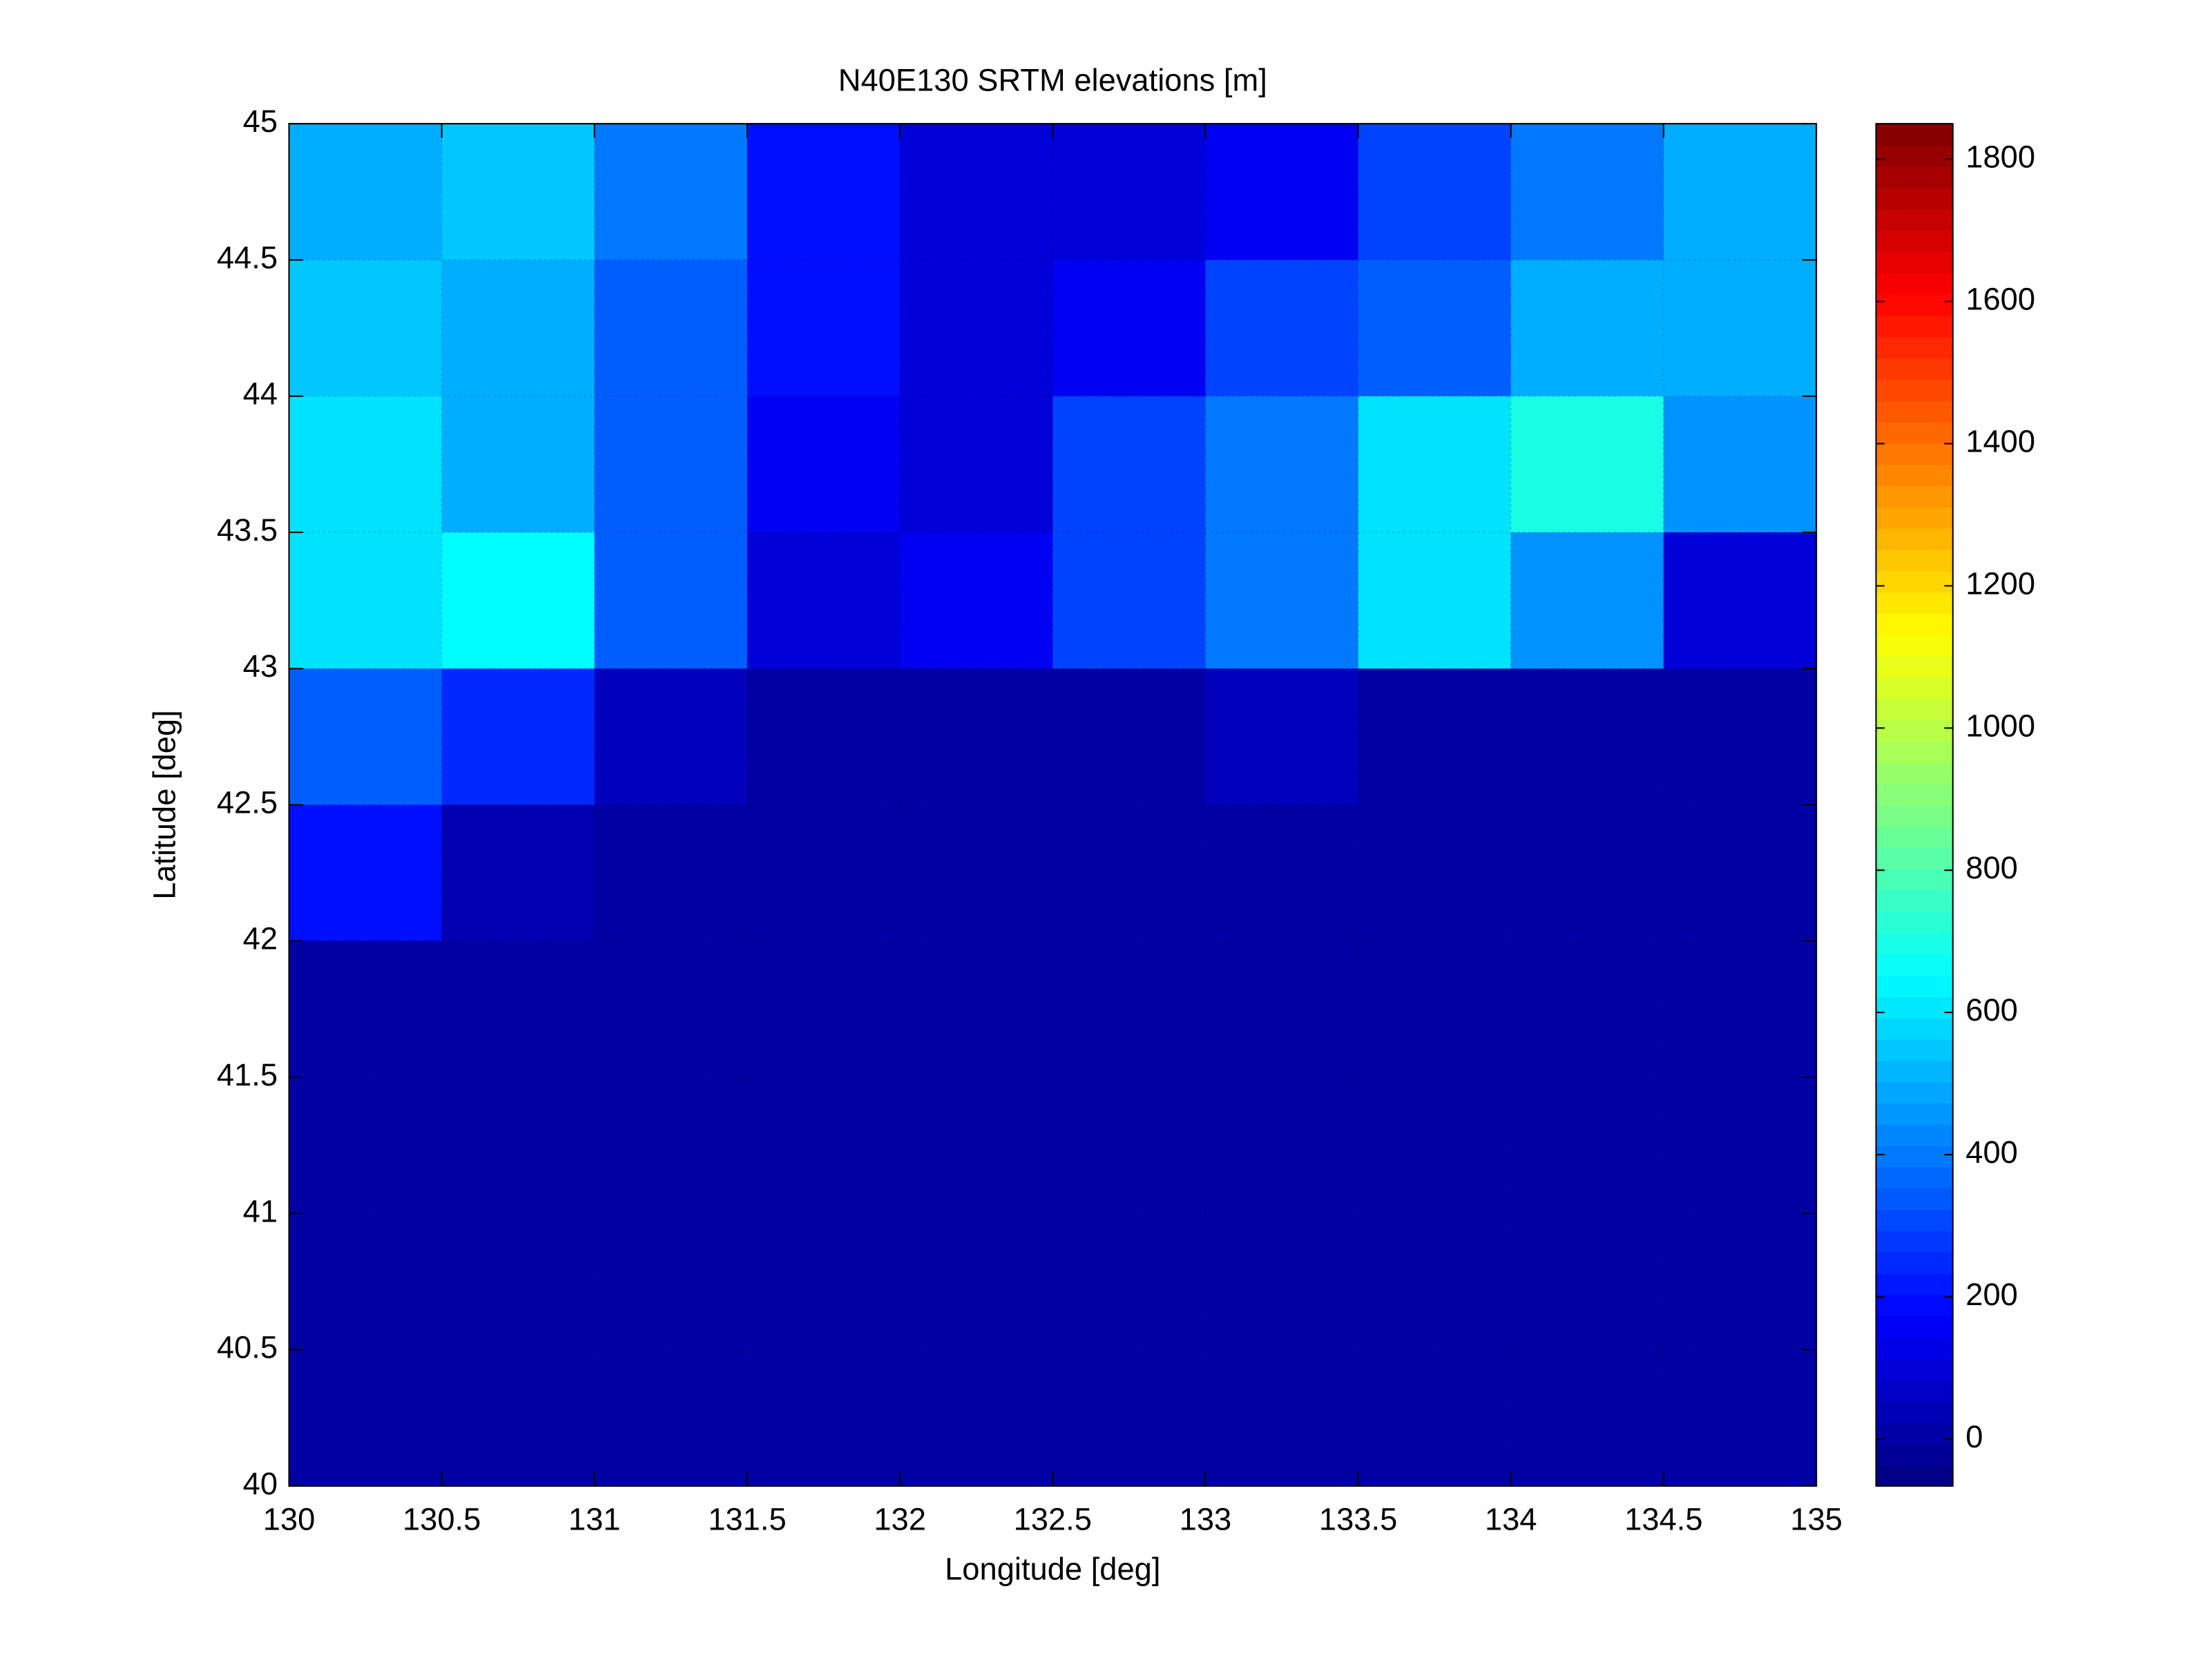 The height and width of the screenshot is (1658, 2212). What do you see at coordinates (2000, 157) in the screenshot?
I see `colorbar-tick-label: 1800` at bounding box center [2000, 157].